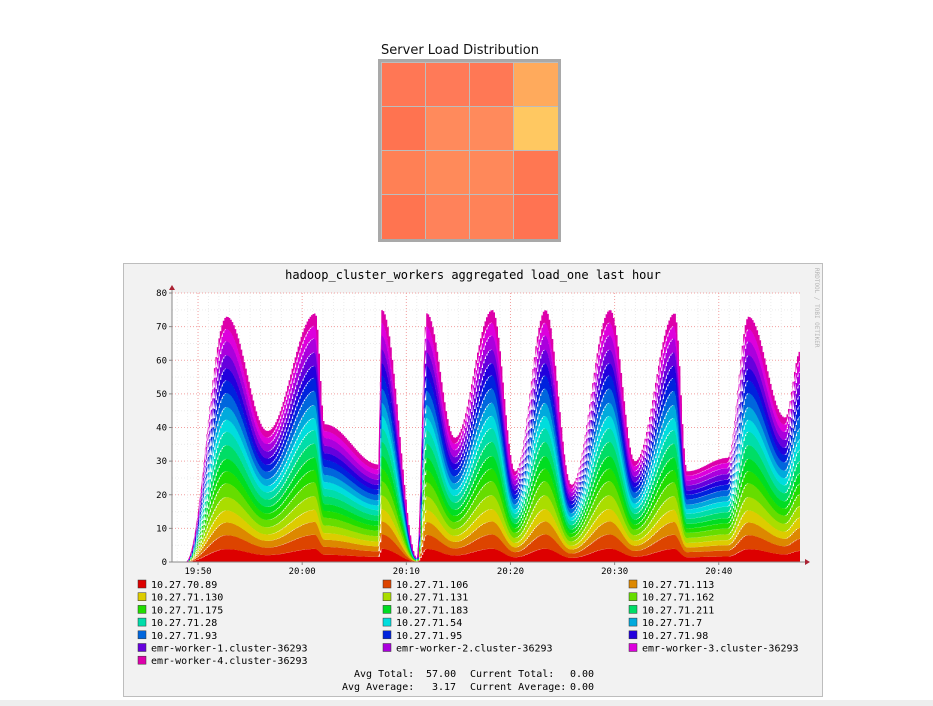 Image resolution: width=933 pixels, height=706 pixels. I want to click on legend-label: 10.27.71.54, so click(429, 623).